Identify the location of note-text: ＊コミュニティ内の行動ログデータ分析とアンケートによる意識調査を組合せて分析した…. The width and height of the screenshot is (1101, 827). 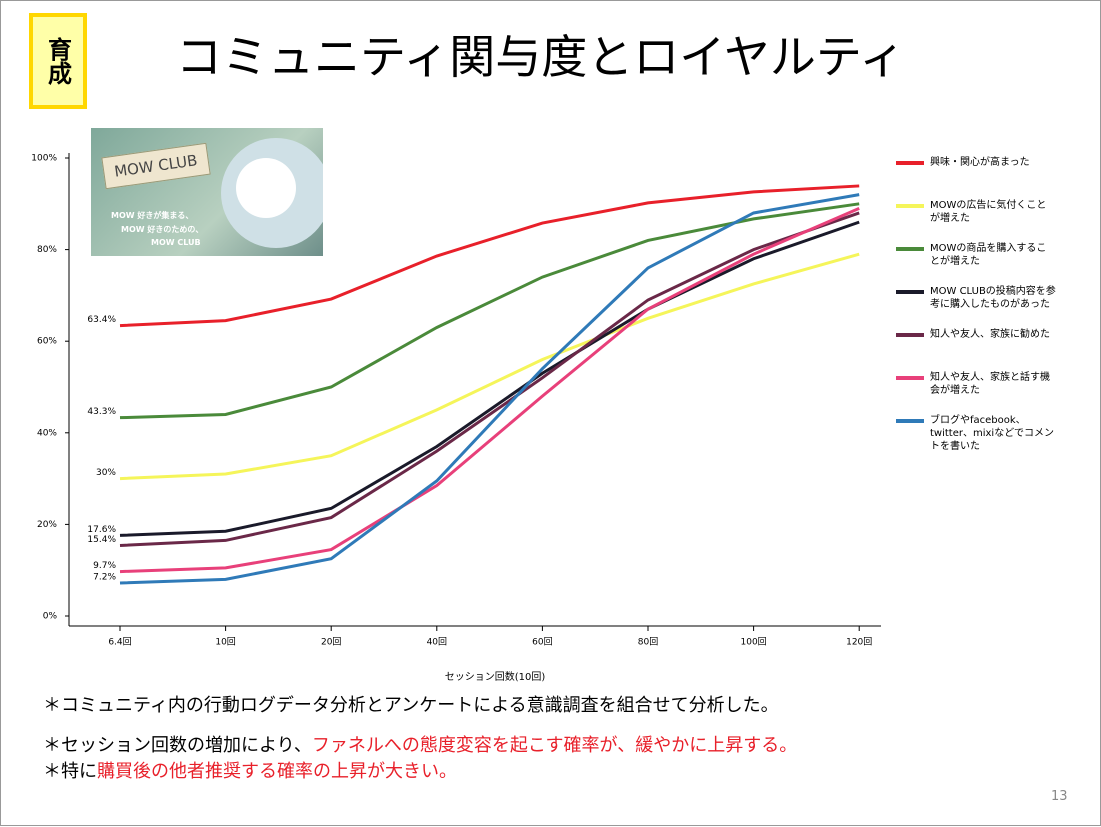
(411, 705).